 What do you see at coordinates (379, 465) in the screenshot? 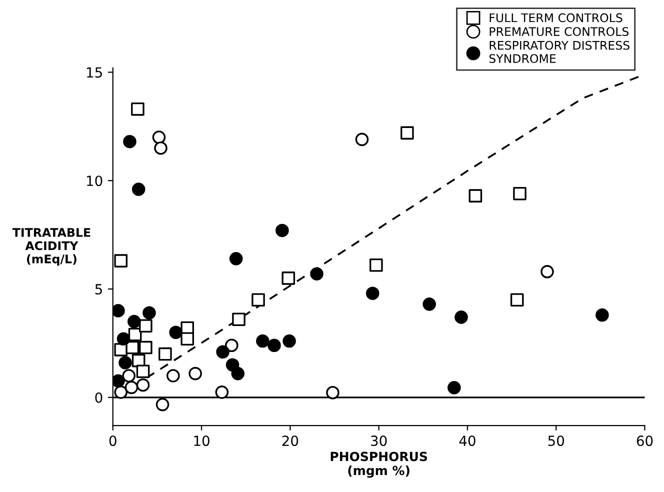
I see `x-axis-title: PHOSPHORUS (mgm %)` at bounding box center [379, 465].